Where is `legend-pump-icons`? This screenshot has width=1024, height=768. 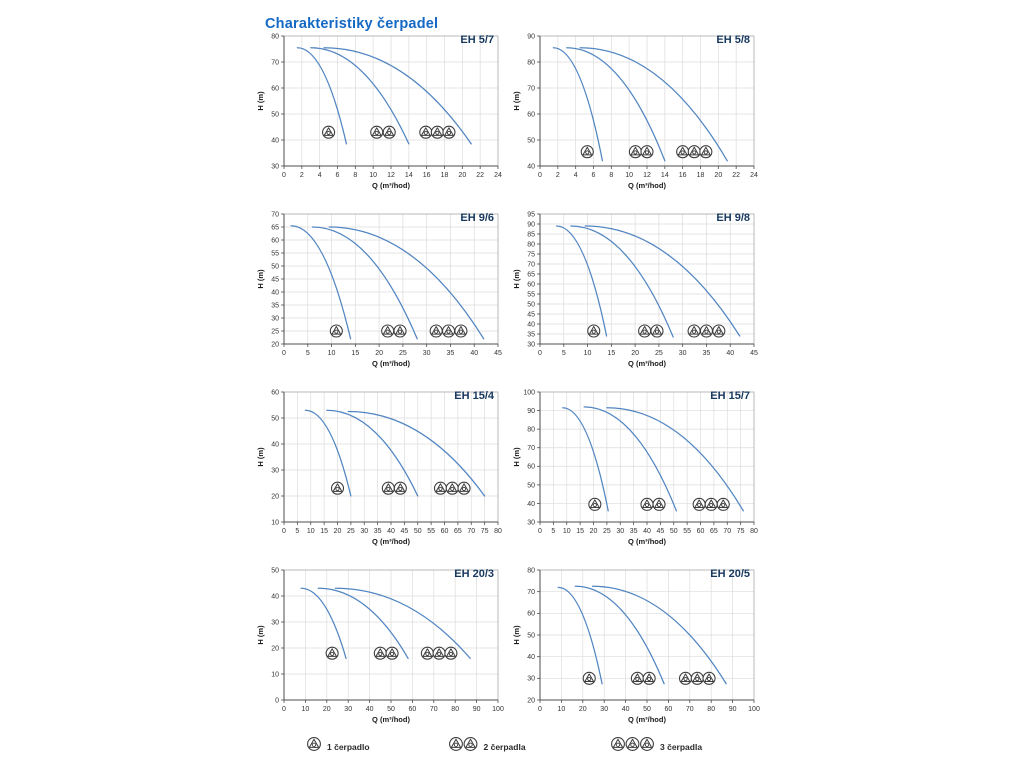 legend-pump-icons is located at coordinates (314, 744).